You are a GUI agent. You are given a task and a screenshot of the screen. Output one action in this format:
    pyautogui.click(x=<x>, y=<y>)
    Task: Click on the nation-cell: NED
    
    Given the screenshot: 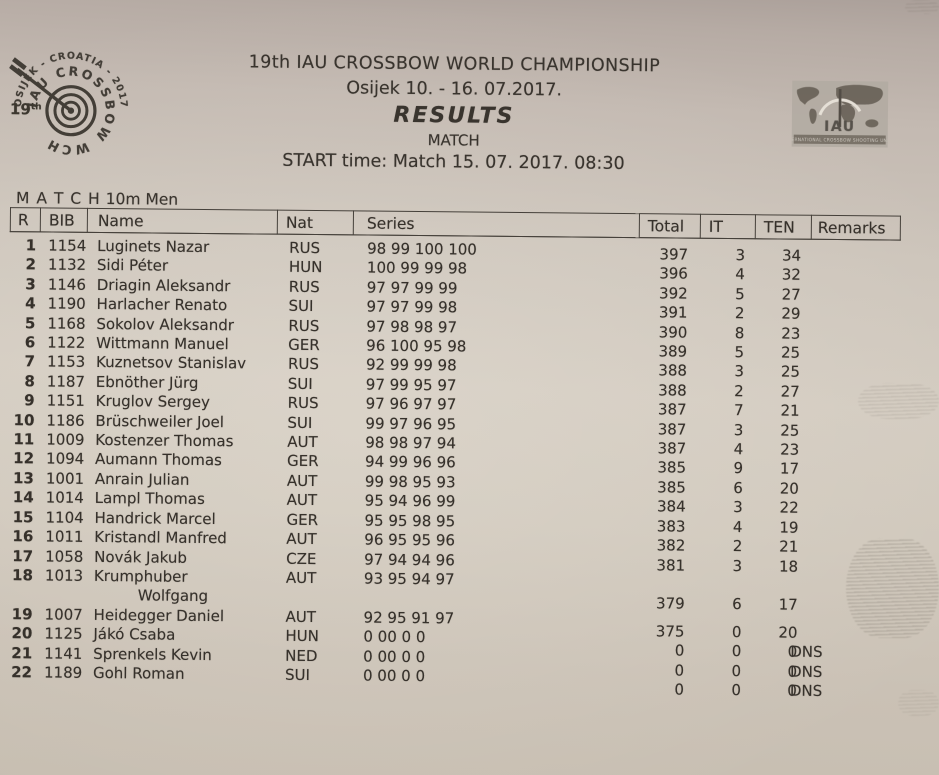 What is the action you would take?
    pyautogui.click(x=301, y=655)
    